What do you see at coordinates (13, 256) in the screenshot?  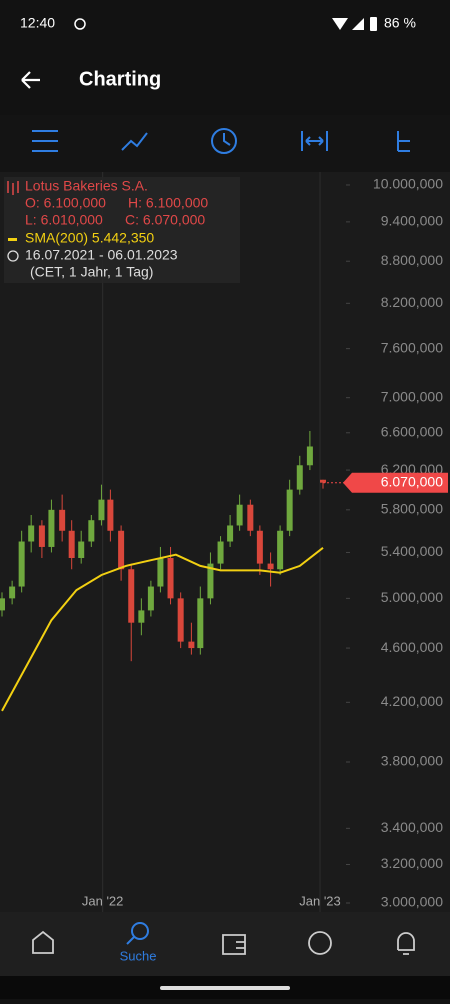 I see `clock-icon` at bounding box center [13, 256].